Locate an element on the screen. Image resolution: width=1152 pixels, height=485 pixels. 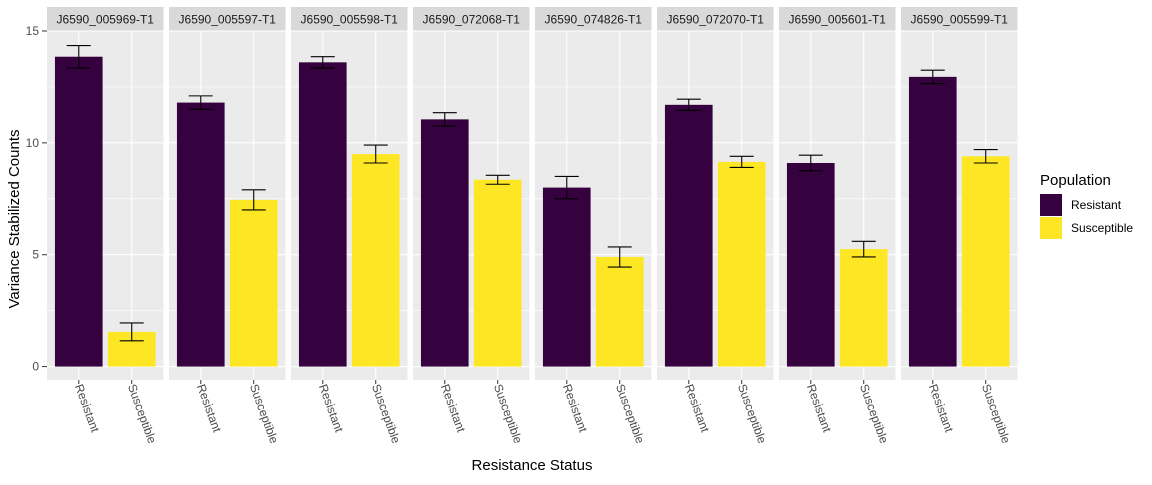
facet-strip-label: J6590_005601-T1 is located at coordinates (838, 20).